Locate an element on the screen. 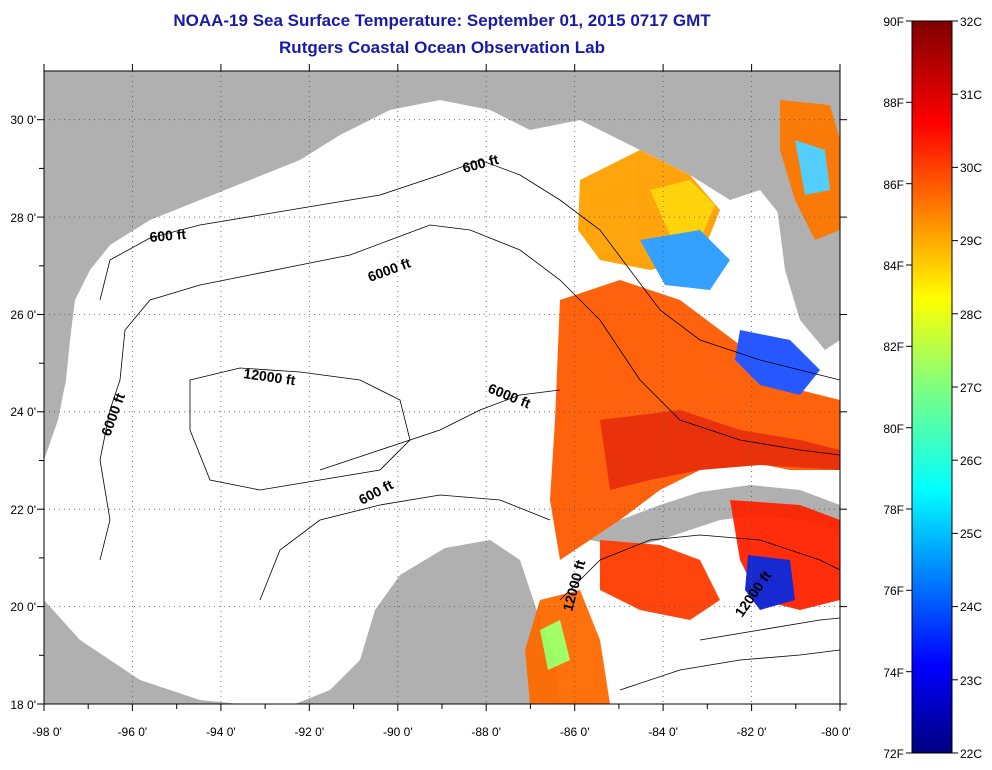 The width and height of the screenshot is (992, 770). colorbar-f-label: 86F is located at coordinates (893, 185).